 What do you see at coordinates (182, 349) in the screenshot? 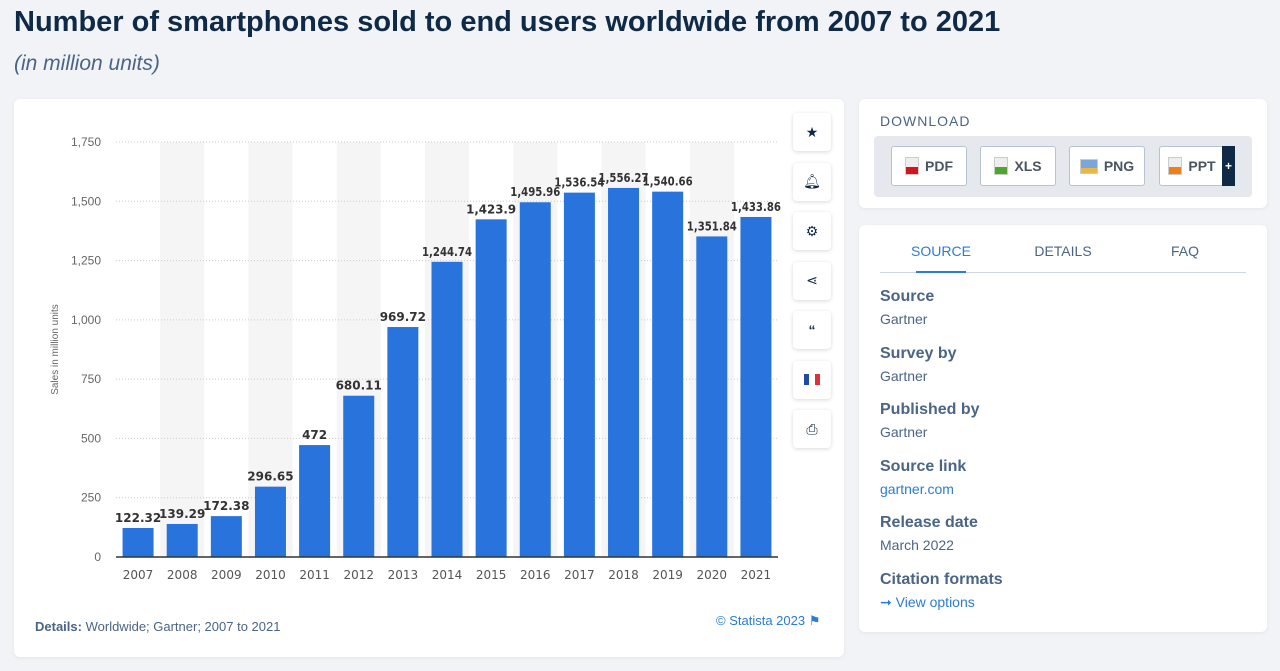
I see `column-band` at bounding box center [182, 349].